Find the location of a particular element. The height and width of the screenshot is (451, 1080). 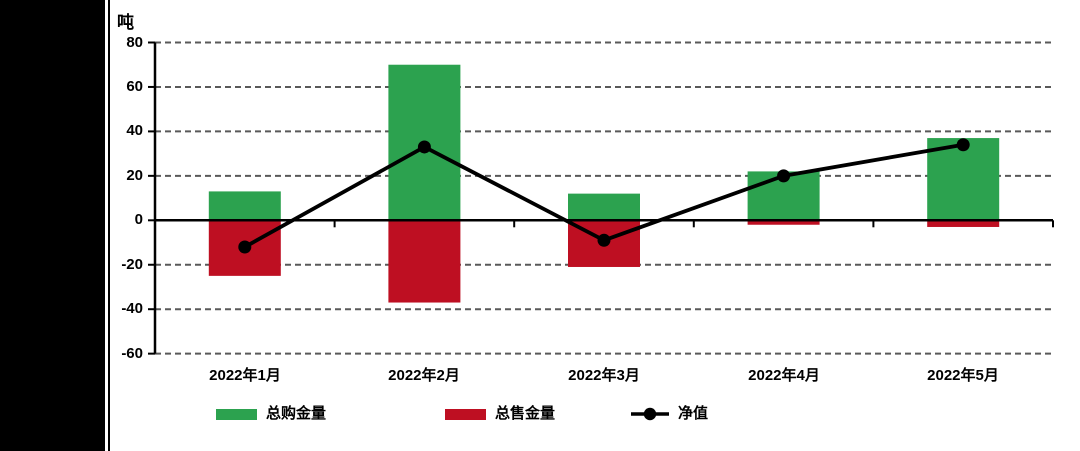

net-value-point-2022年5月 is located at coordinates (963, 145).